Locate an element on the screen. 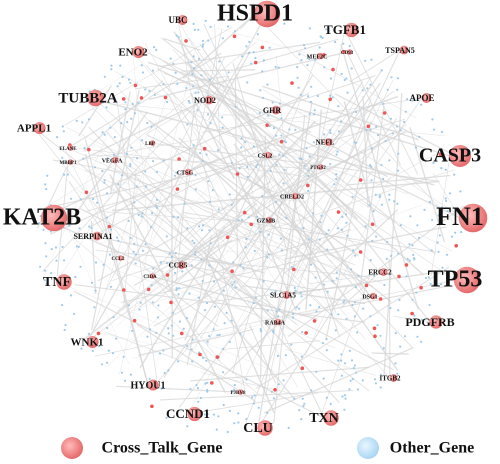  gene-label: CRELD2 is located at coordinates (292, 197).